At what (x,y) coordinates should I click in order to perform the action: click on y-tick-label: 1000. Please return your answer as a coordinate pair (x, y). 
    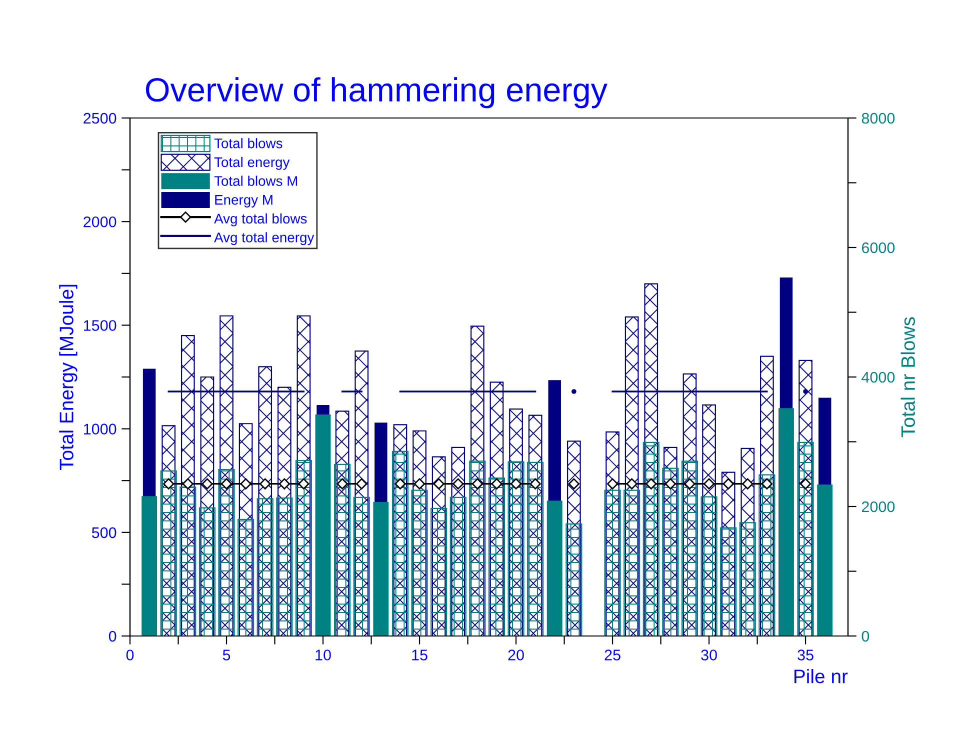
    Looking at the image, I should click on (100, 429).